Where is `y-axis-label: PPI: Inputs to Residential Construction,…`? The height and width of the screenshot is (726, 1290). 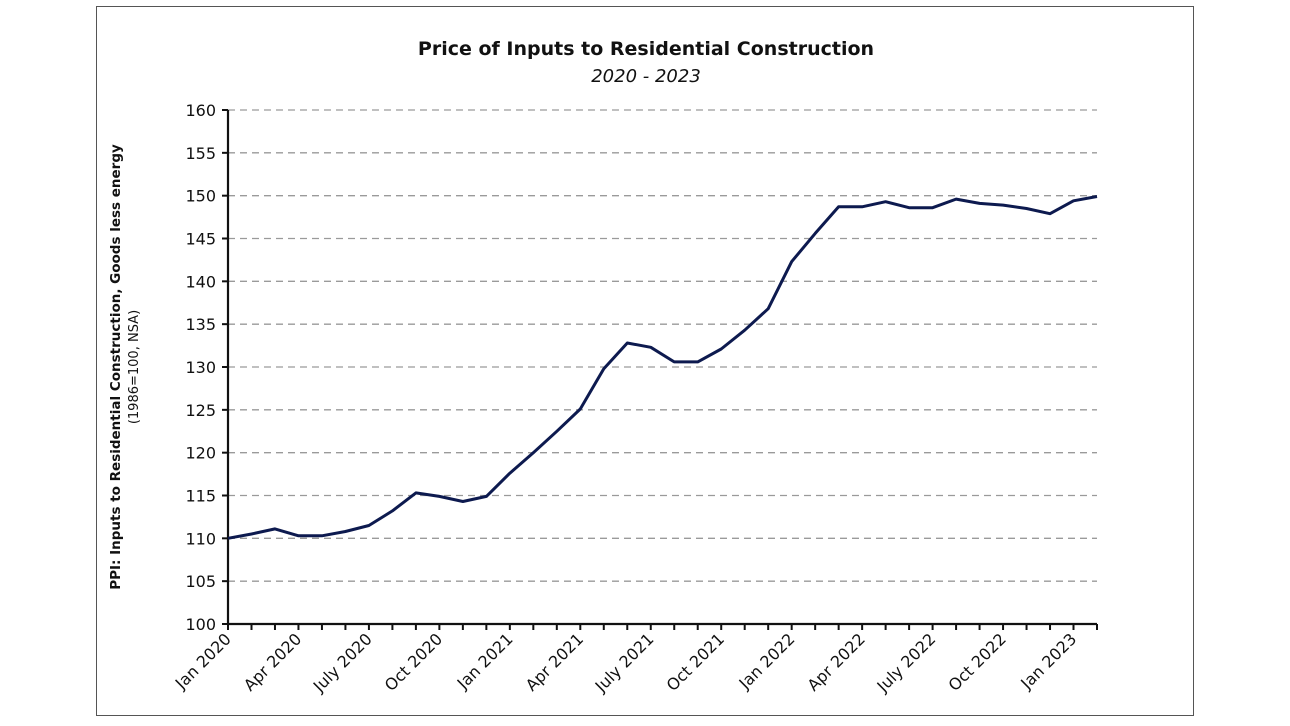
y-axis-label: PPI: Inputs to Residential Construction,… is located at coordinates (116, 367).